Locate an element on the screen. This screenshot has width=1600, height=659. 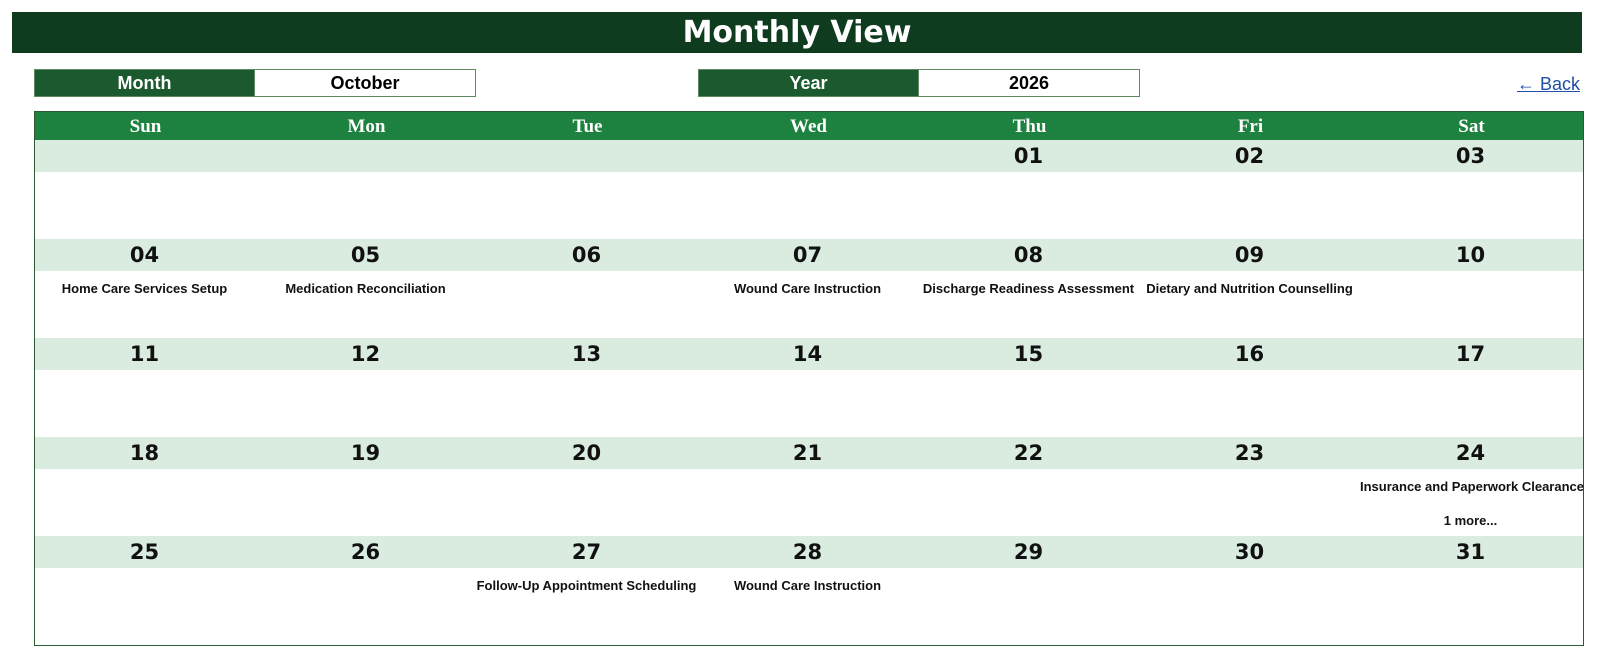
weekday-header: Sun Mon Tue Wed Thu Fri Sat is located at coordinates (809, 126).